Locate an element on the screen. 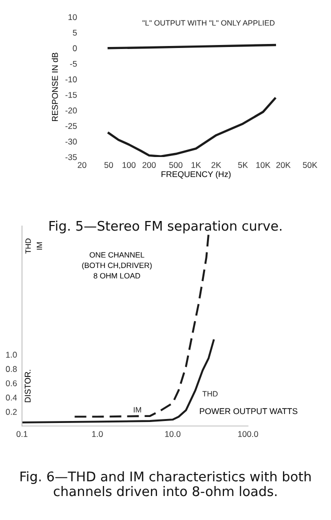  x-tick-label: 50K is located at coordinates (310, 165).